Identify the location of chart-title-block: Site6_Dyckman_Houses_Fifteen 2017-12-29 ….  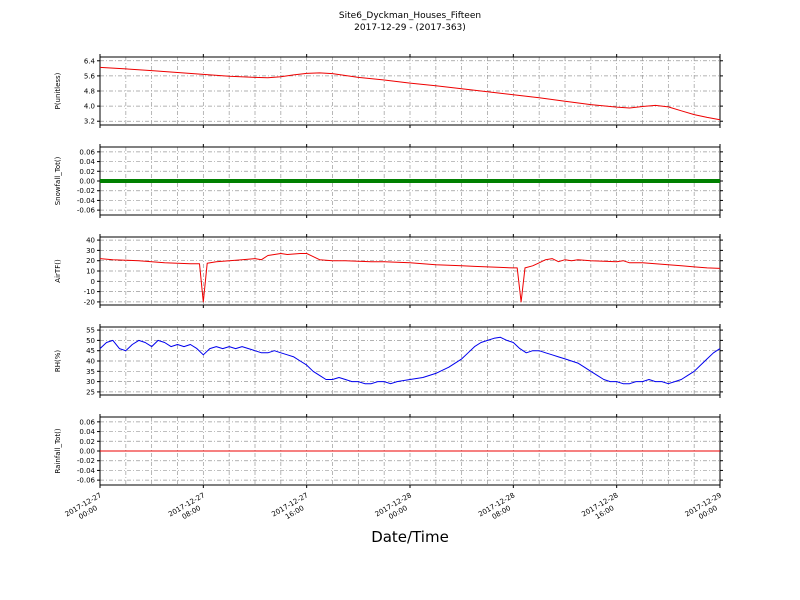
(410, 22).